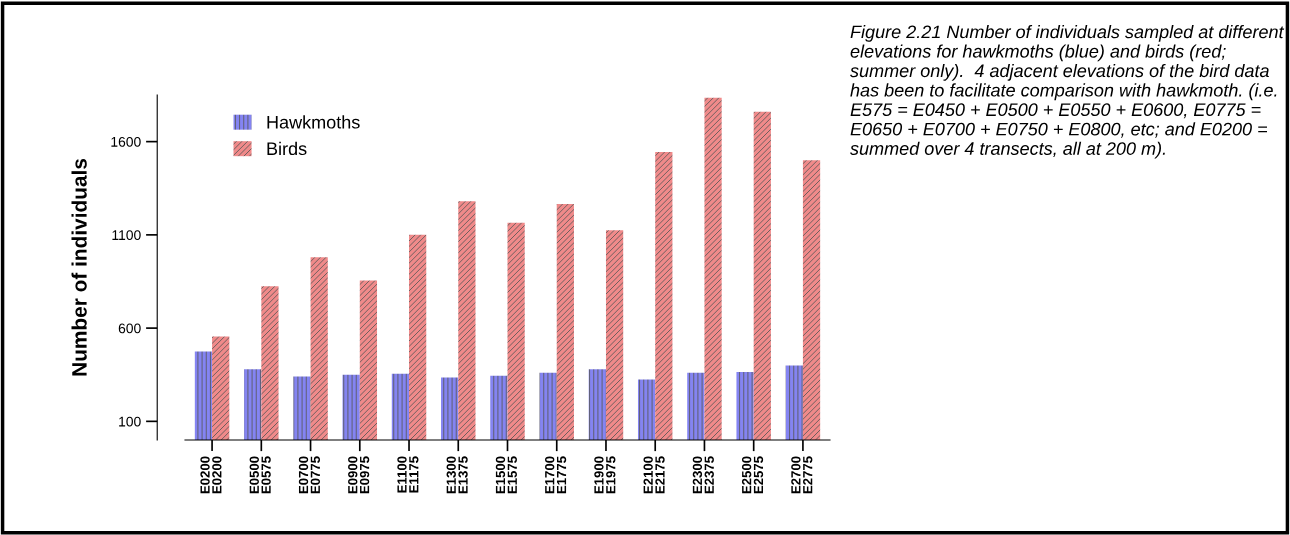 This screenshot has height=535, width=1290. I want to click on x-tick-label: E0500 E0575, so click(260, 475).